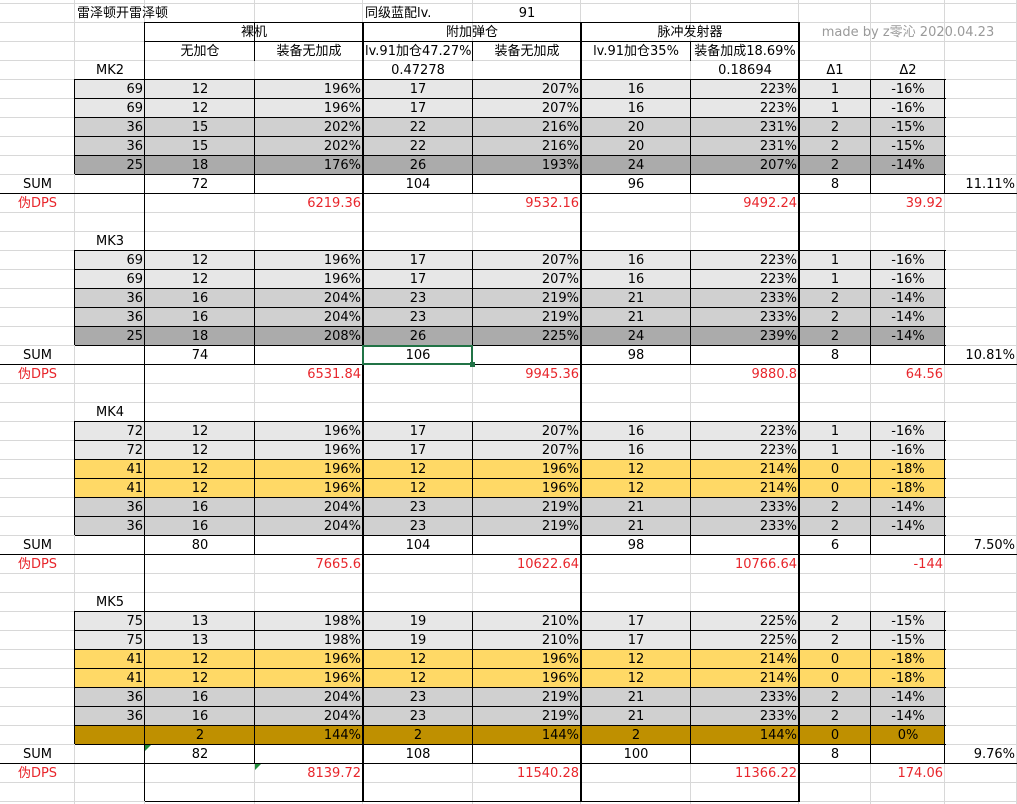 This screenshot has width=1017, height=804. I want to click on data-cell: 75, so click(134, 640).